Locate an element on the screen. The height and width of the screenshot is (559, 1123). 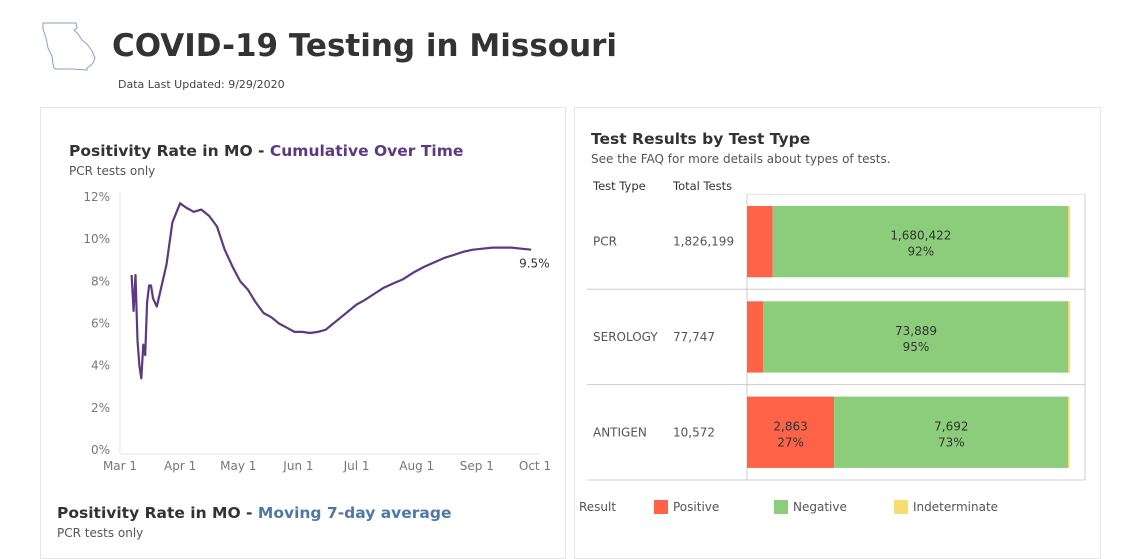
row-label-test-type: PCR is located at coordinates (605, 242).